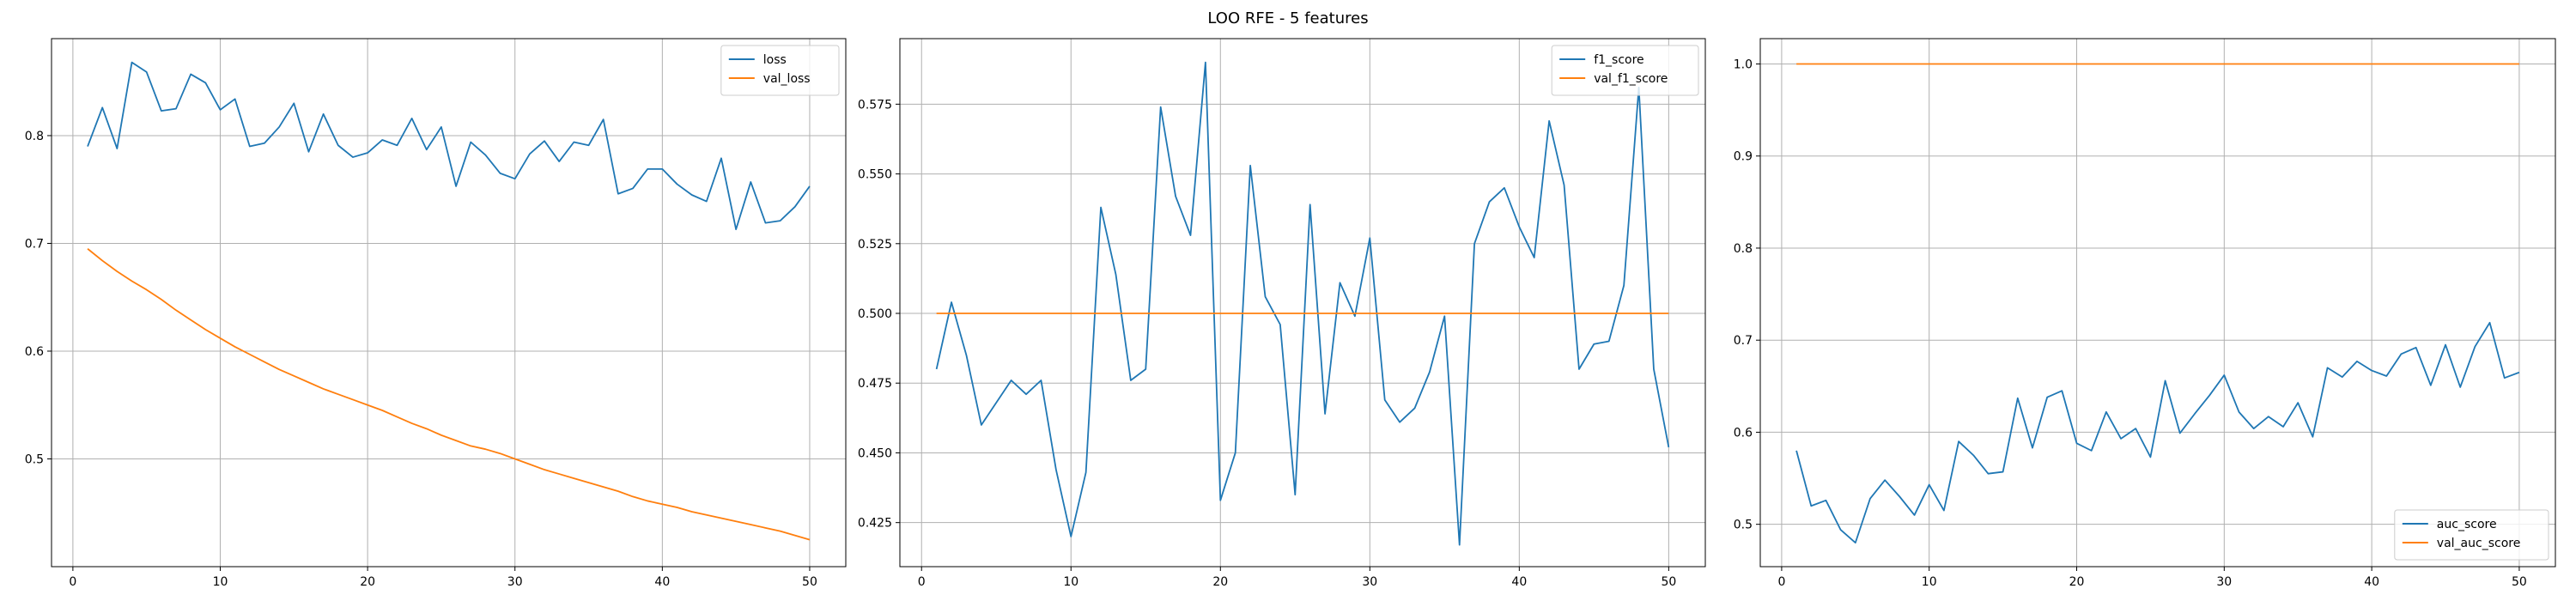 Image resolution: width=2576 pixels, height=601 pixels. What do you see at coordinates (875, 105) in the screenshot?
I see `y-tick-label: 0.575` at bounding box center [875, 105].